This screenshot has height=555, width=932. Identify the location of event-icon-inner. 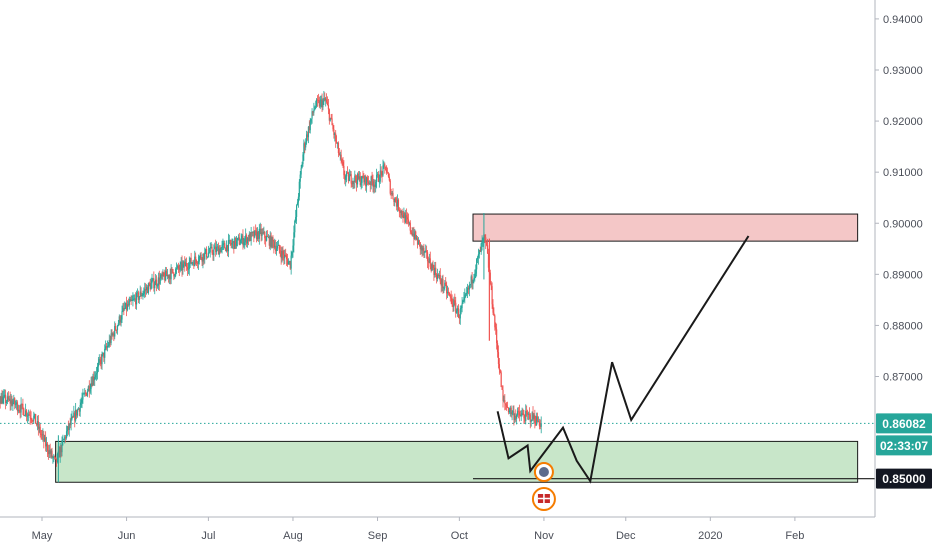
(543, 472).